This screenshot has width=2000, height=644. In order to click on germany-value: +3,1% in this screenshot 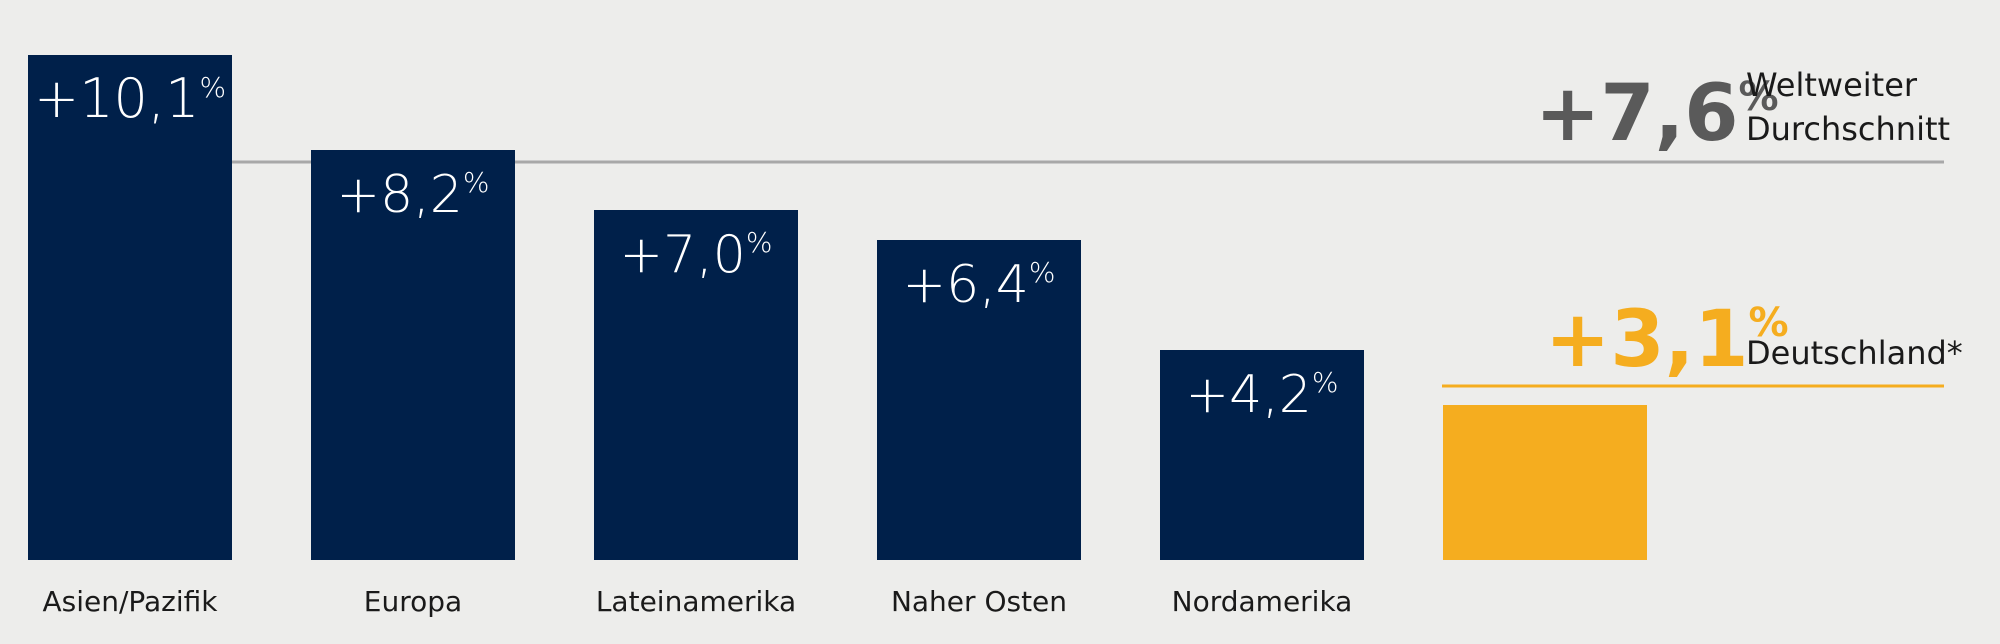, I will do `click(1667, 340)`.